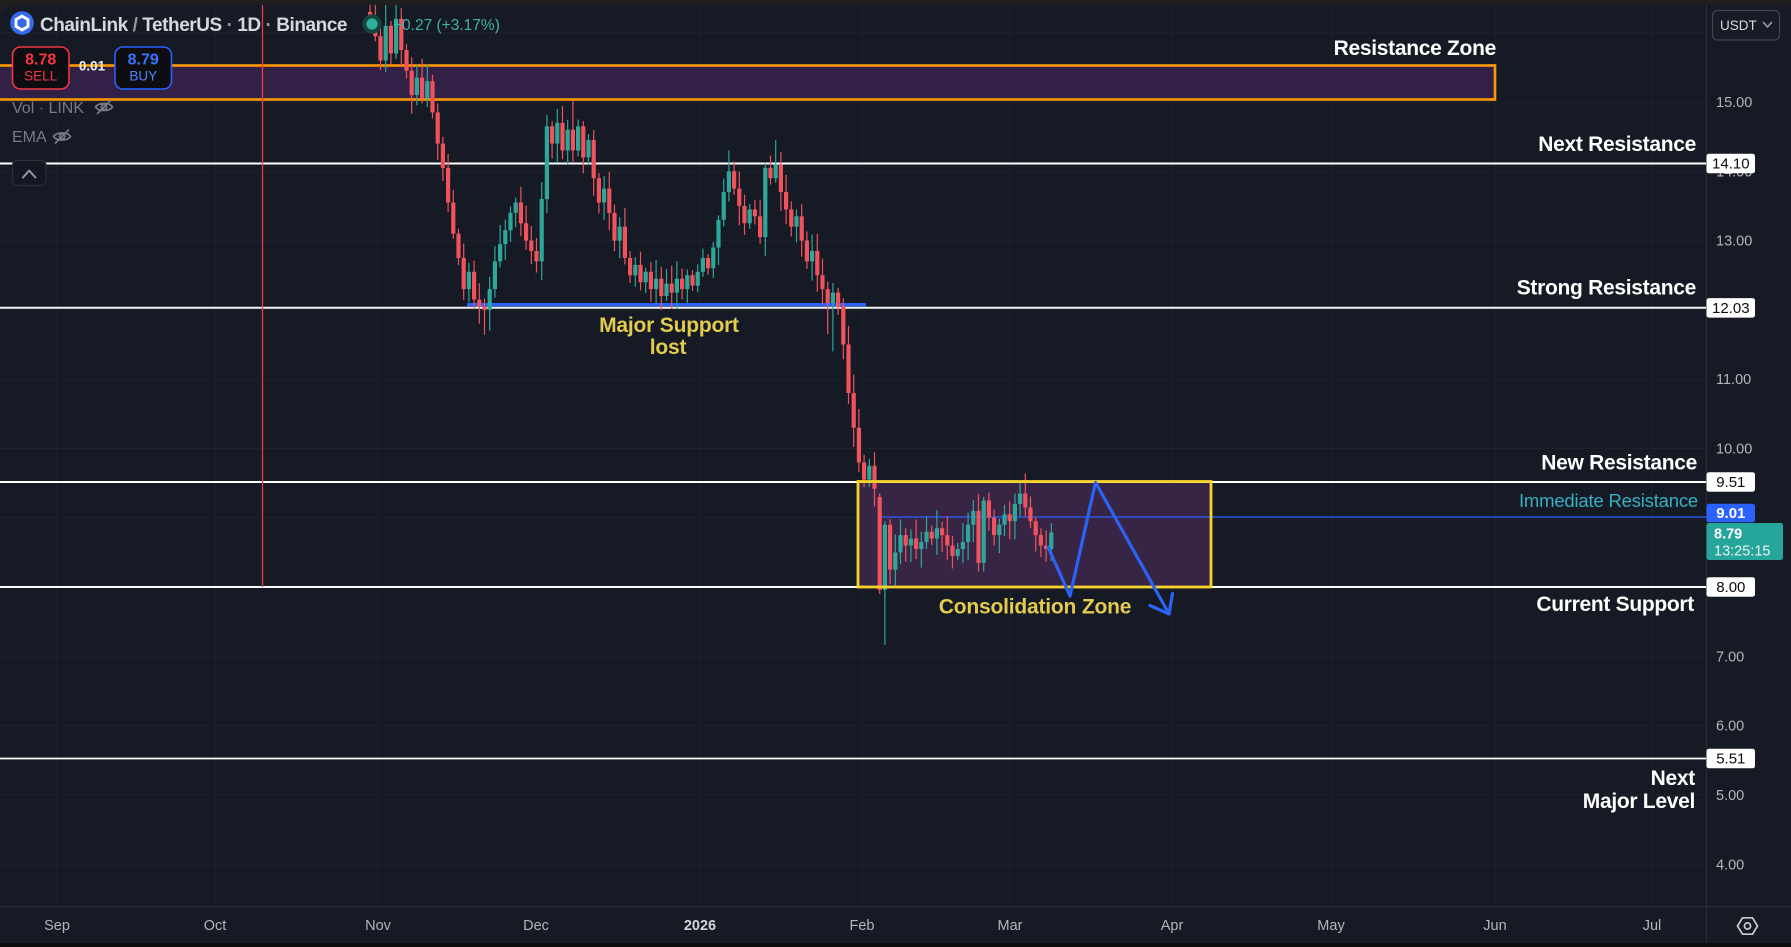 This screenshot has height=947, width=1791. Describe the element at coordinates (668, 347) in the screenshot. I see `svg-text: lost` at that location.